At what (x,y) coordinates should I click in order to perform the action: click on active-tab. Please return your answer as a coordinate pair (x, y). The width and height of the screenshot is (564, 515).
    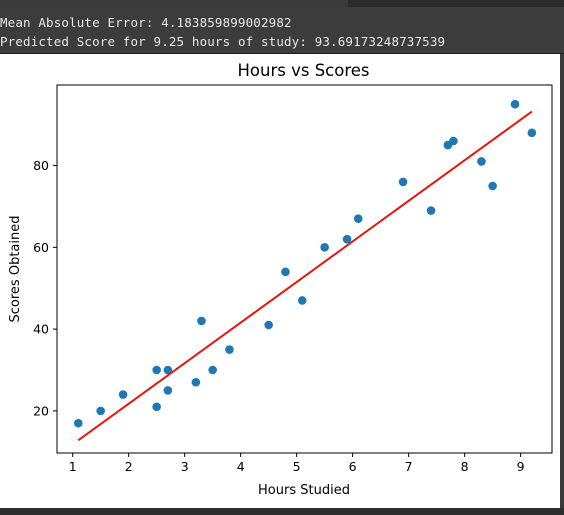
    Looking at the image, I should click on (174, 3).